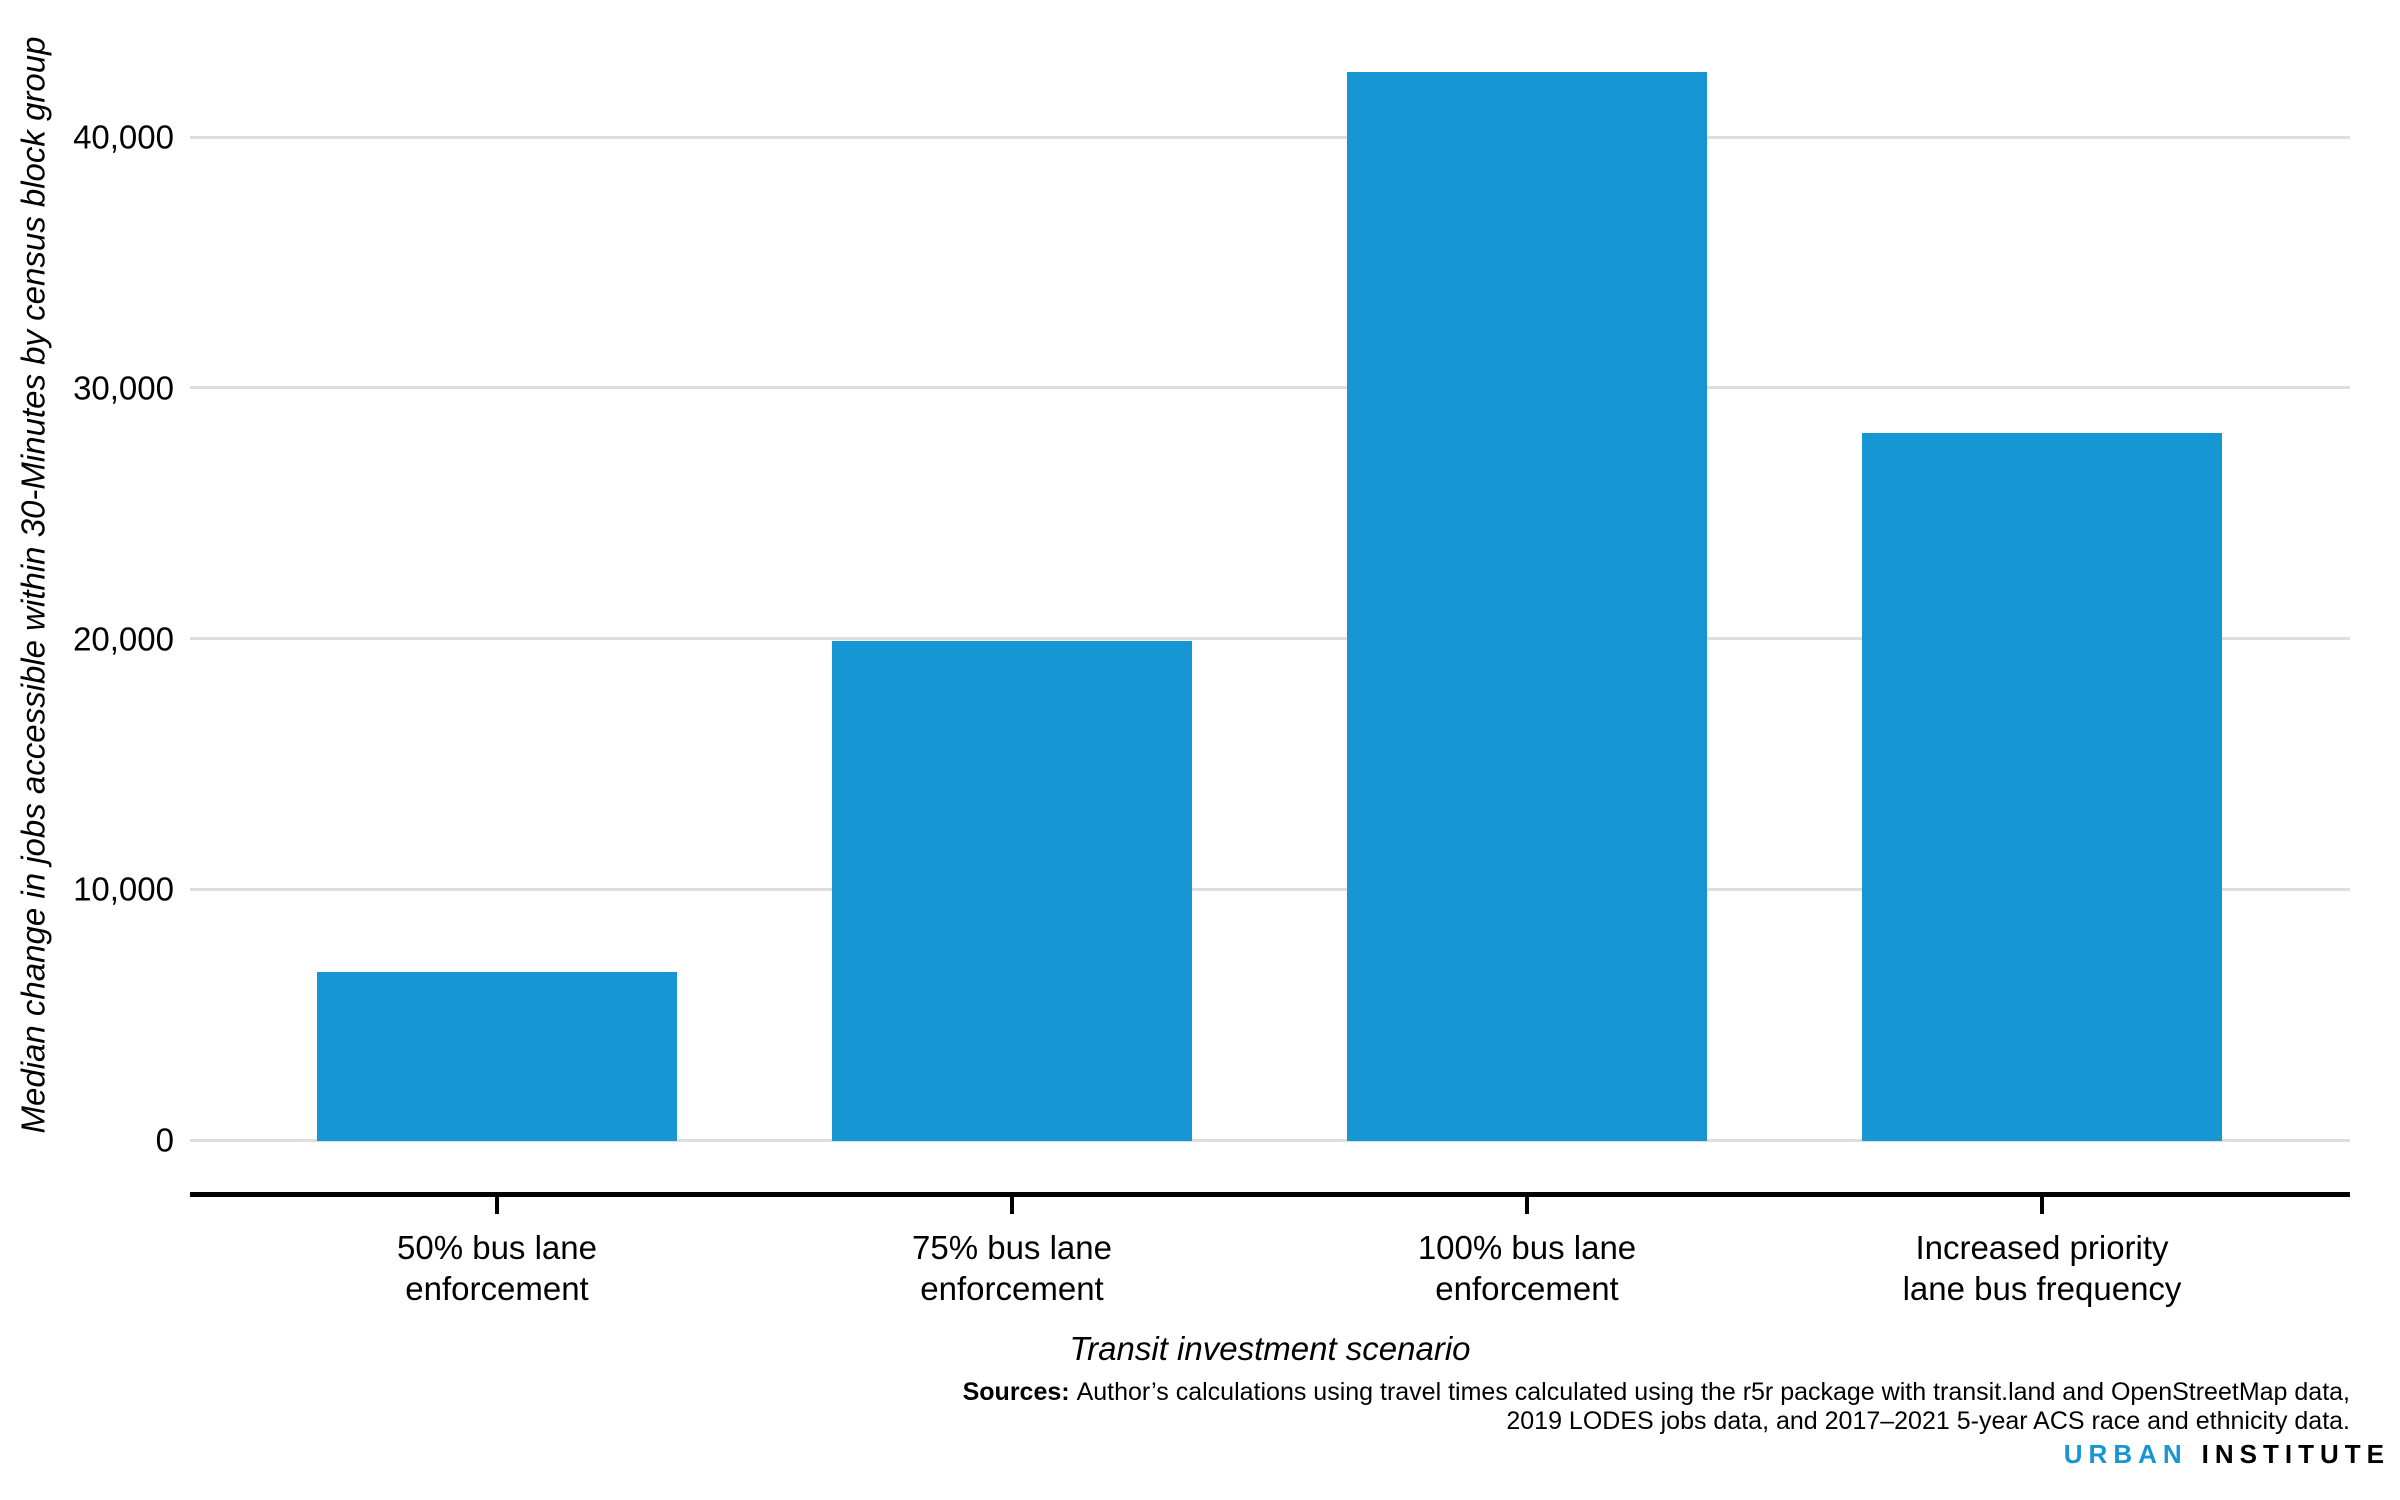  Describe the element at coordinates (1527, 1268) in the screenshot. I see `x-category-label: 100% bus lane enforcement` at that location.